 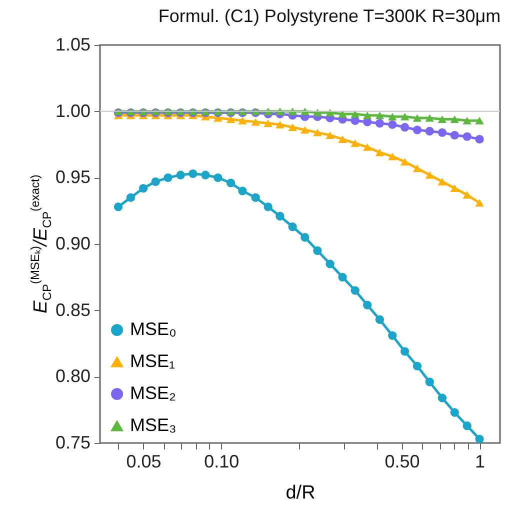 What do you see at coordinates (72, 244) in the screenshot?
I see `y-tick-label: 0.90` at bounding box center [72, 244].